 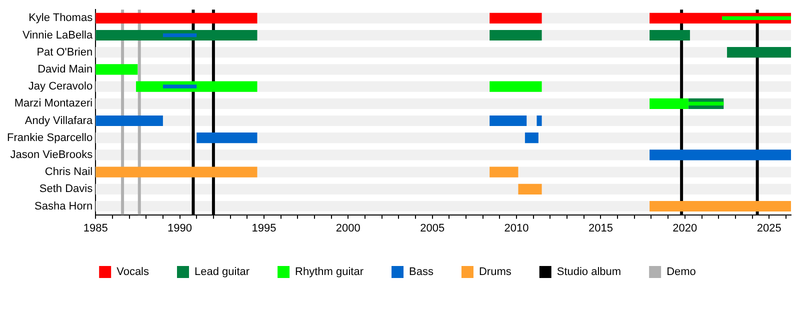 What do you see at coordinates (681, 272) in the screenshot?
I see `legend-label: Demo` at bounding box center [681, 272].